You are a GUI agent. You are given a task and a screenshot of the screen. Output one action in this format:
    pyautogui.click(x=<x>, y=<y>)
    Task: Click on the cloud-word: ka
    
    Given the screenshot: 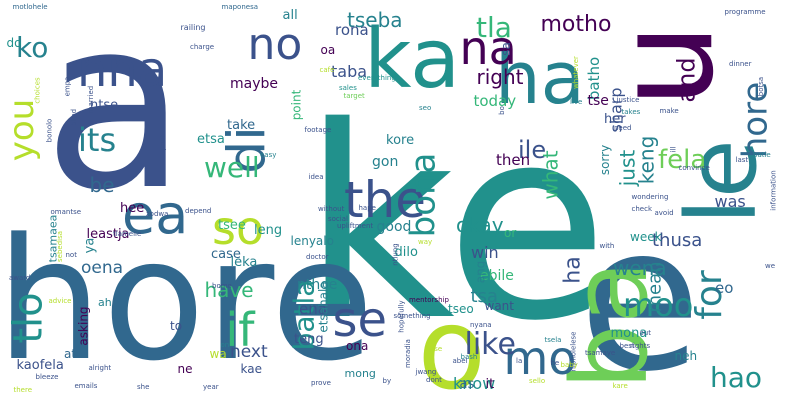 What is the action you would take?
    pyautogui.click(x=412, y=59)
    